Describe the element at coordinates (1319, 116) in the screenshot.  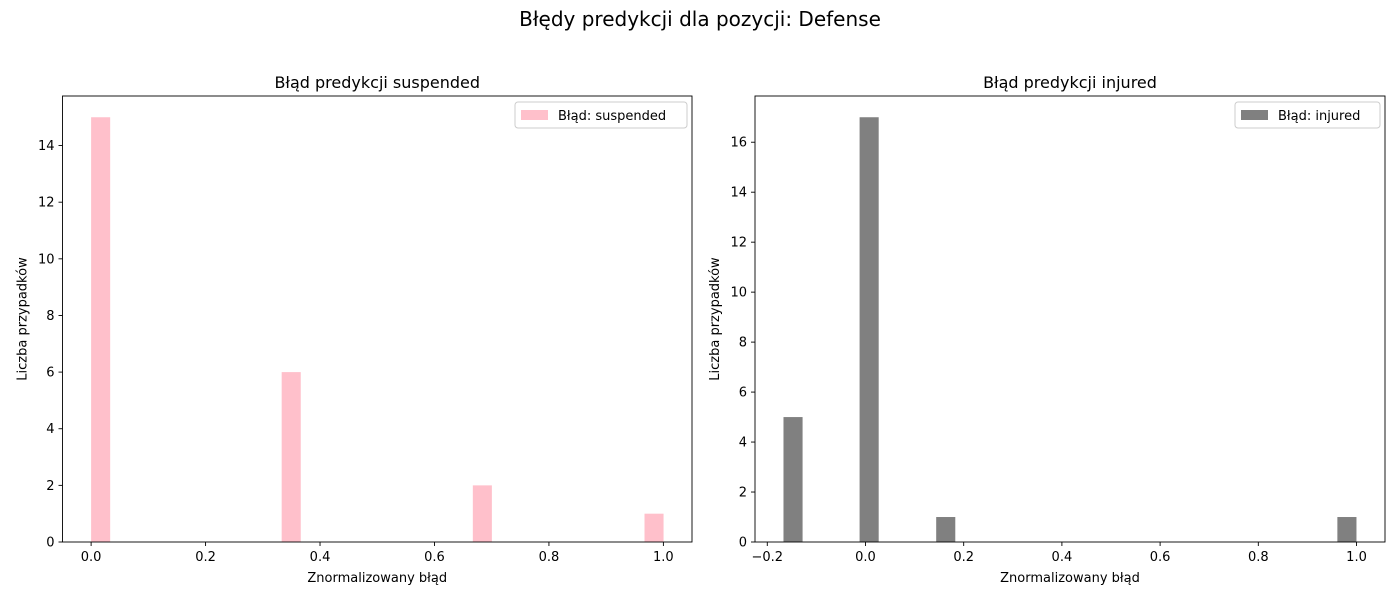
I see `legend-label: Błąd: injured` at that location.